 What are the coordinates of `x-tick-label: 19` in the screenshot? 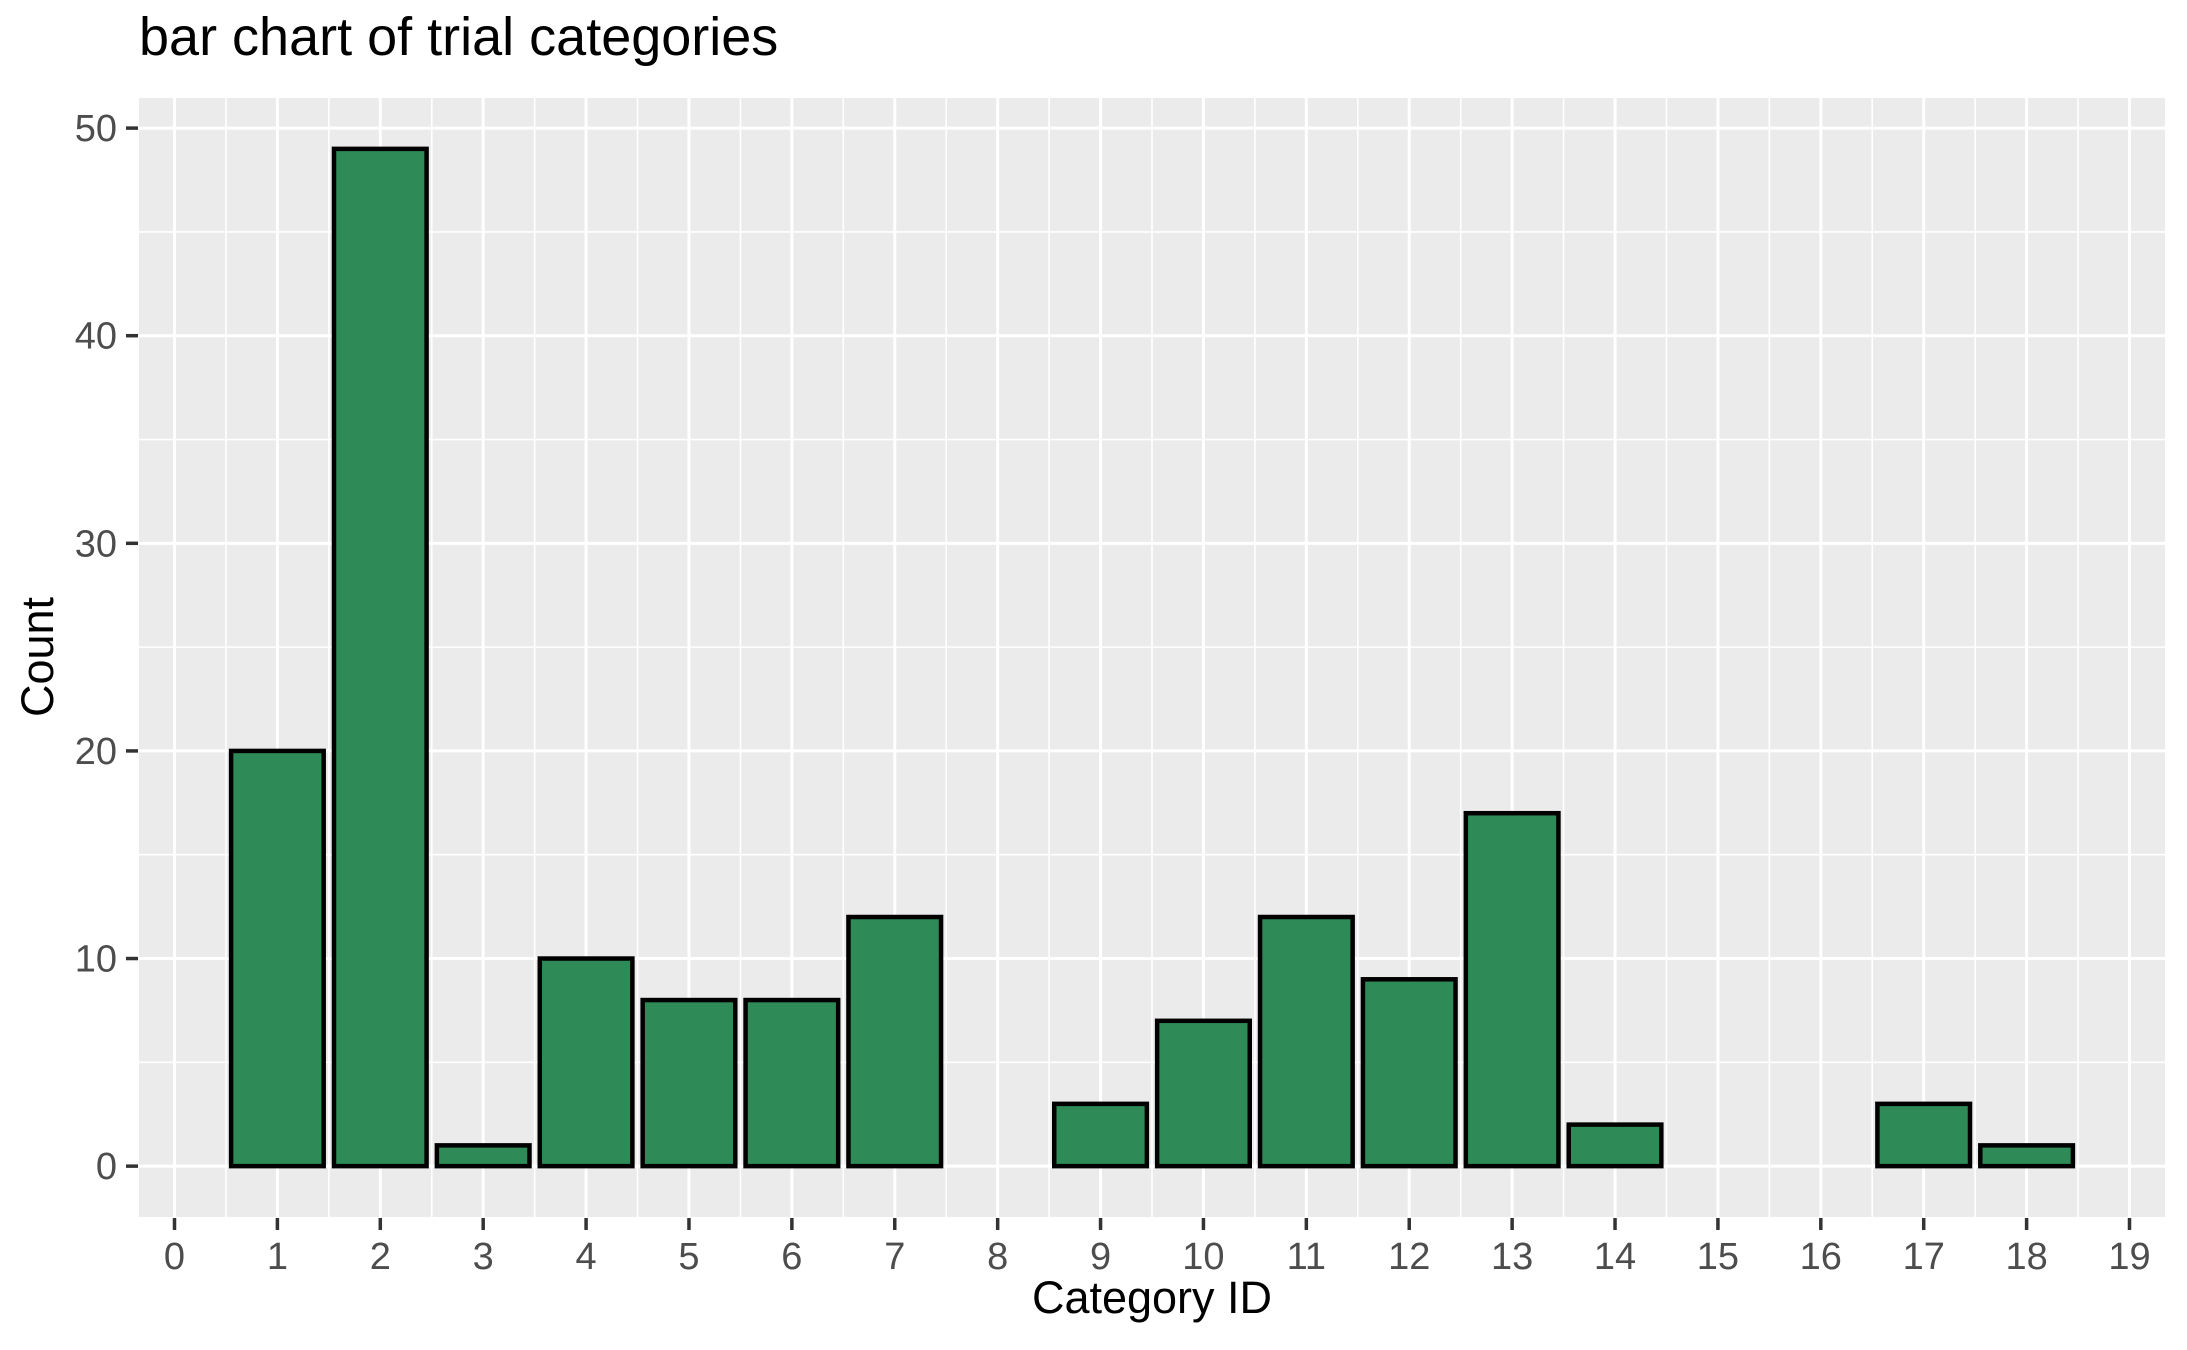 It's located at (2129, 1257).